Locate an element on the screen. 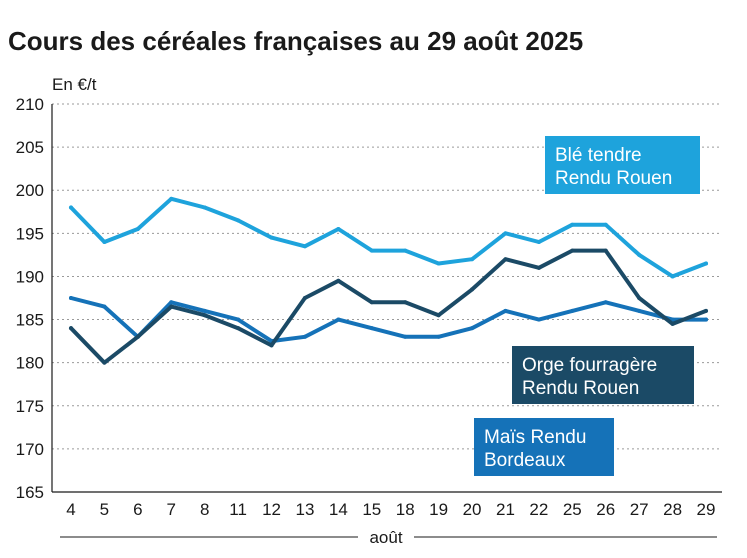  y-tick-label: 190 is located at coordinates (30, 276).